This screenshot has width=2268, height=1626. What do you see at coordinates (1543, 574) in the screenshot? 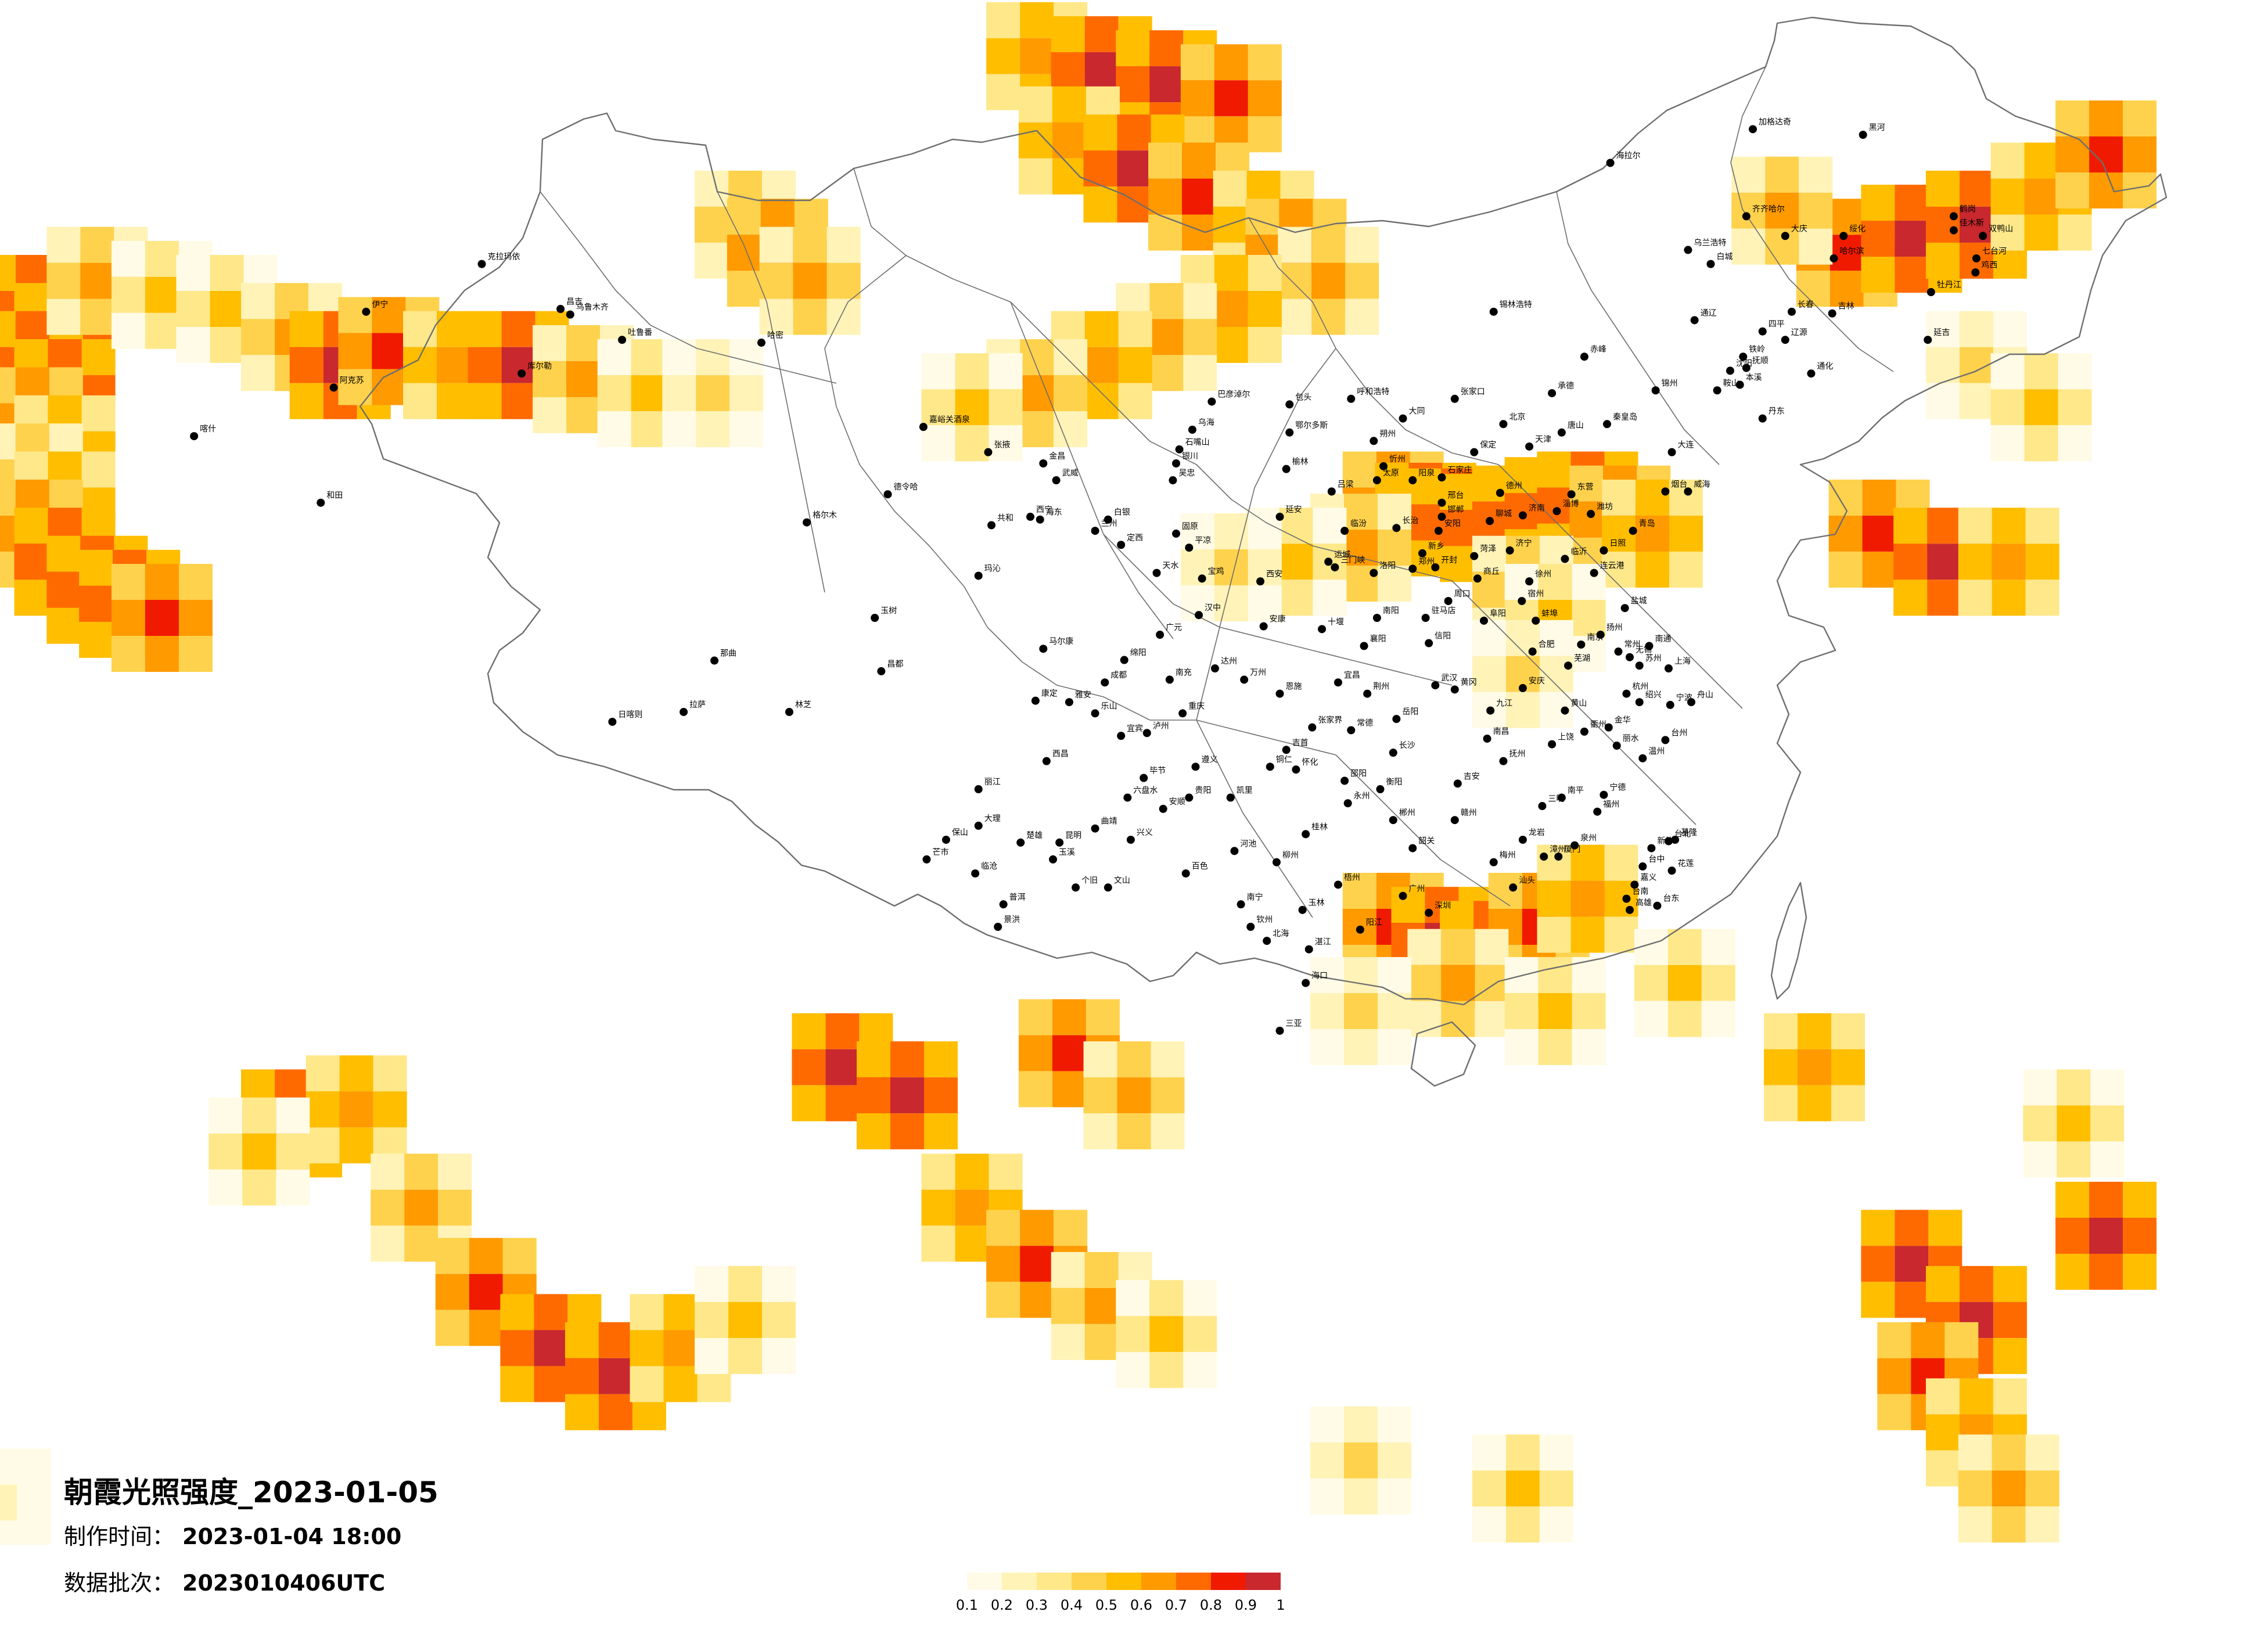
I see `city-label: 徐州` at bounding box center [1543, 574].